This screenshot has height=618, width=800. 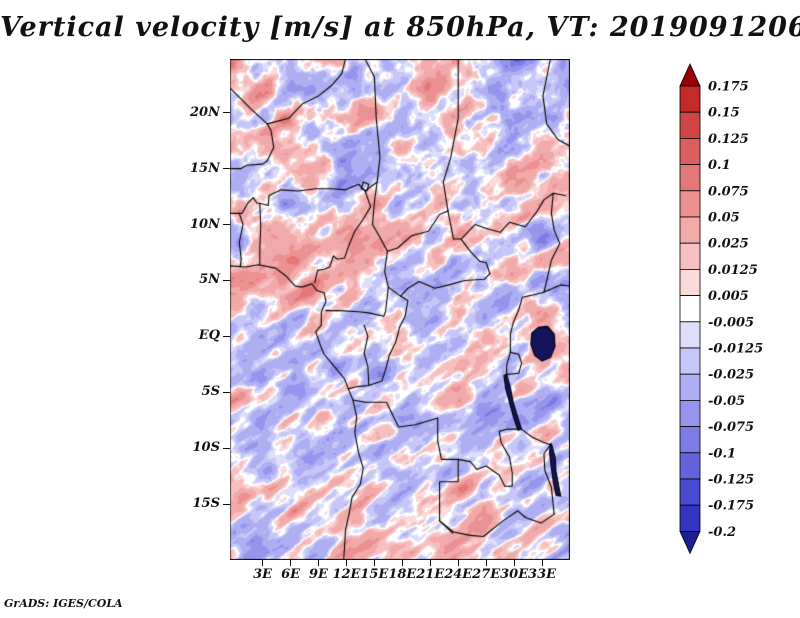 I want to click on colorbar-triangle-top, so click(x=690, y=75).